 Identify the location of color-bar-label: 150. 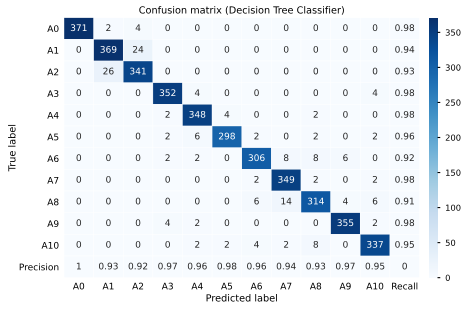
(453, 173).